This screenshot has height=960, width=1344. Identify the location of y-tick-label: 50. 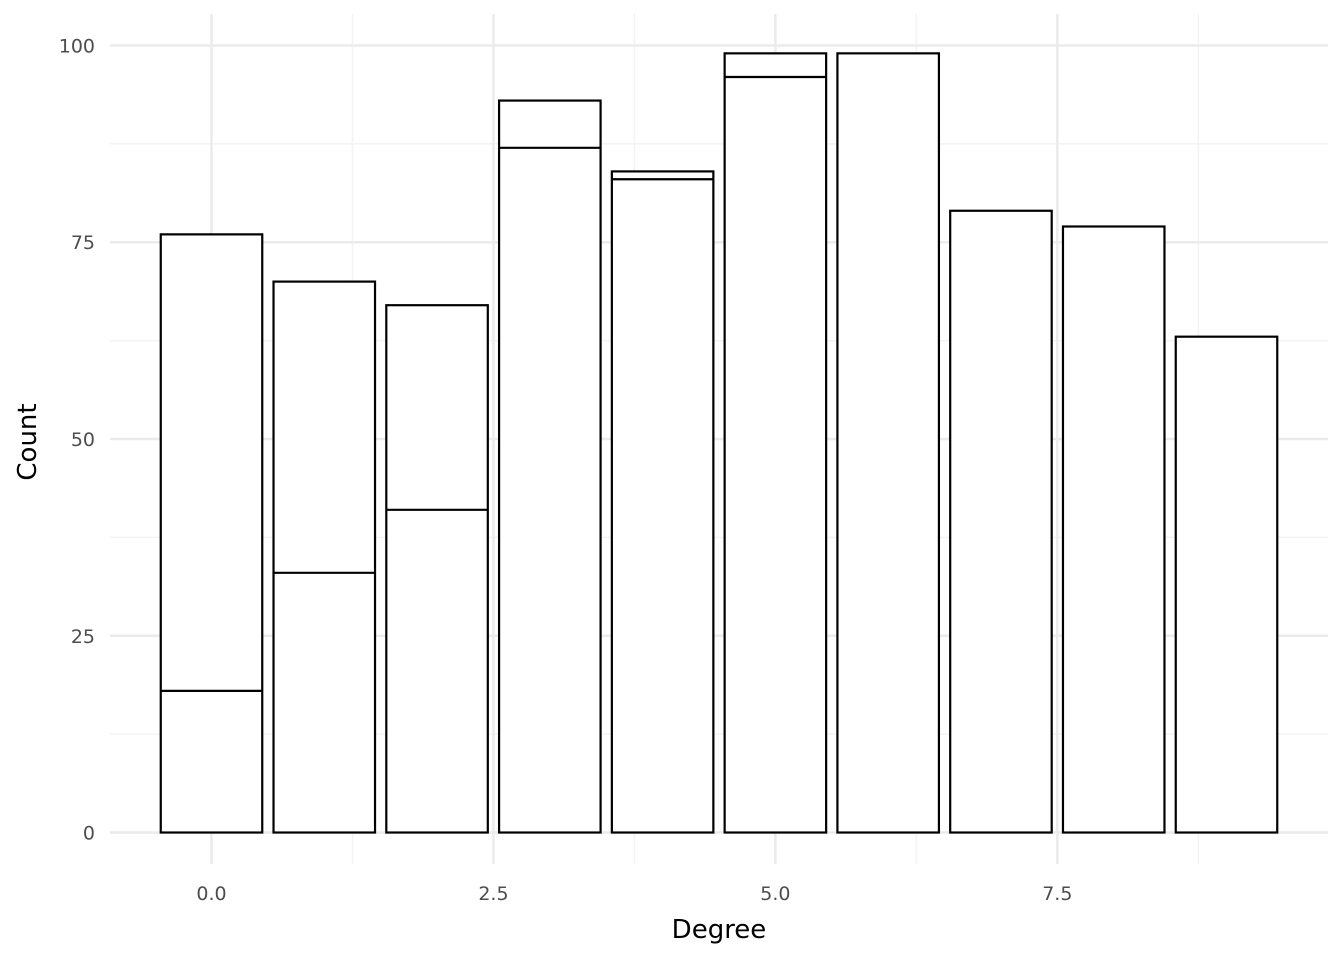
(83, 440).